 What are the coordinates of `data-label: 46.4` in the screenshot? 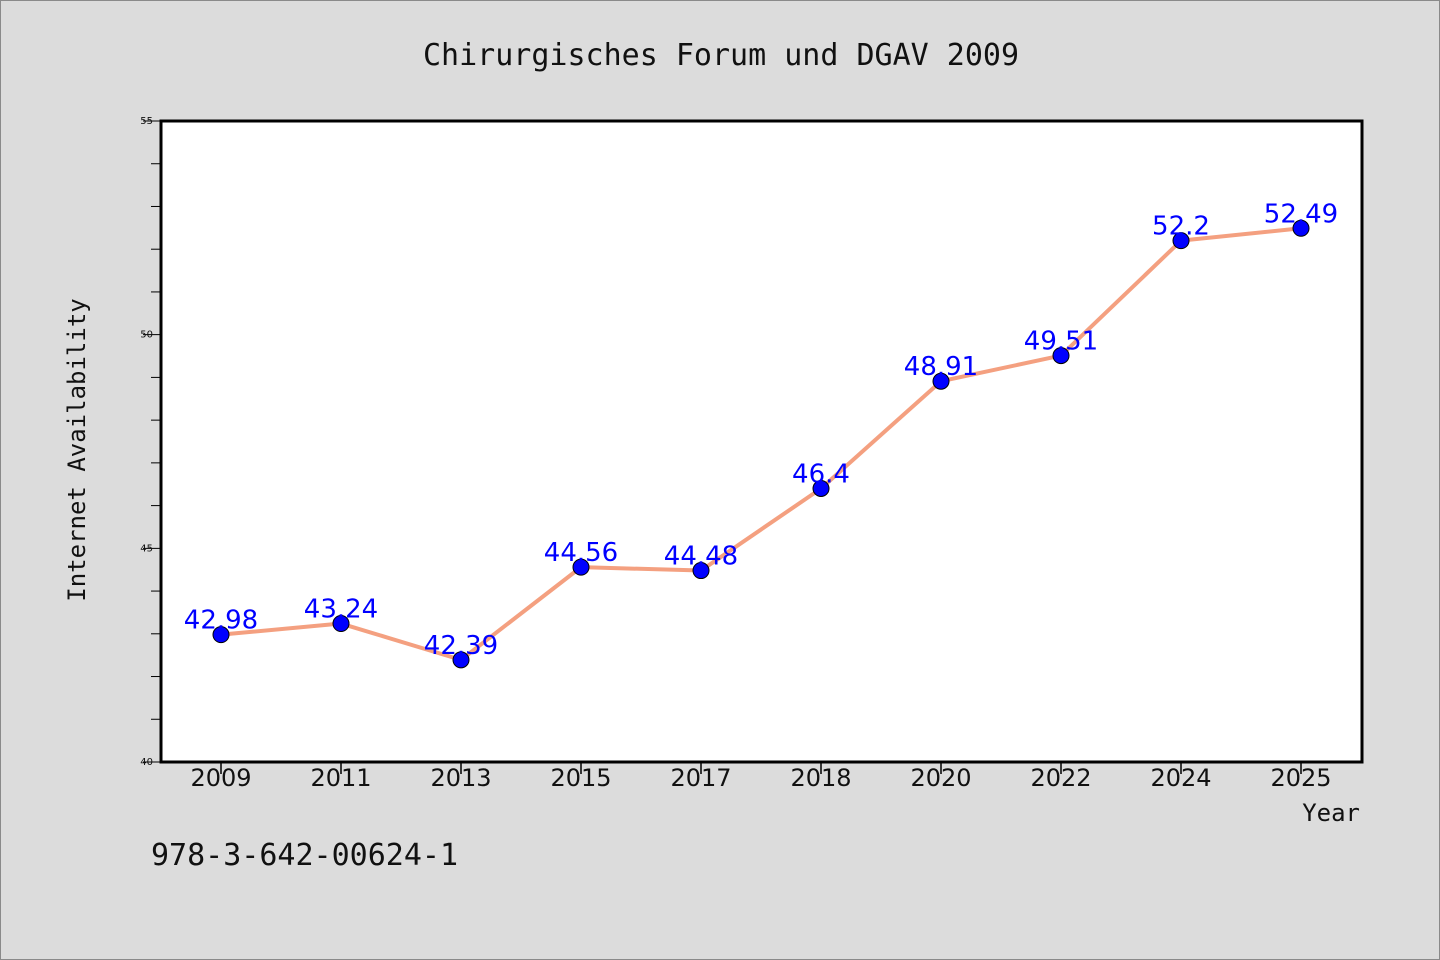 It's located at (821, 475).